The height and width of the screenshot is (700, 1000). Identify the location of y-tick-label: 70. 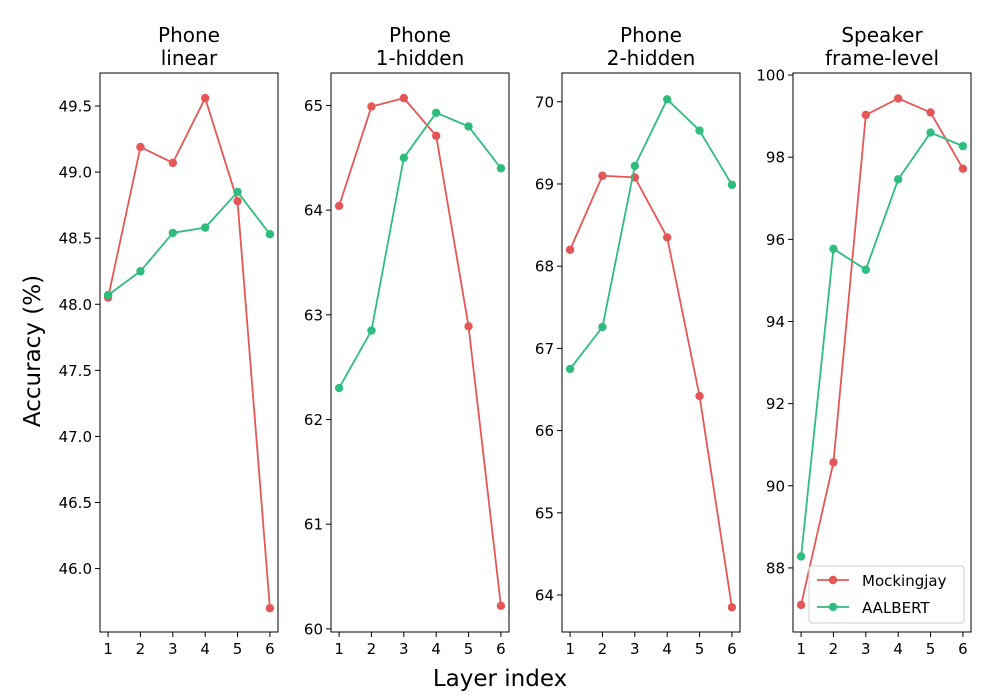
(544, 102).